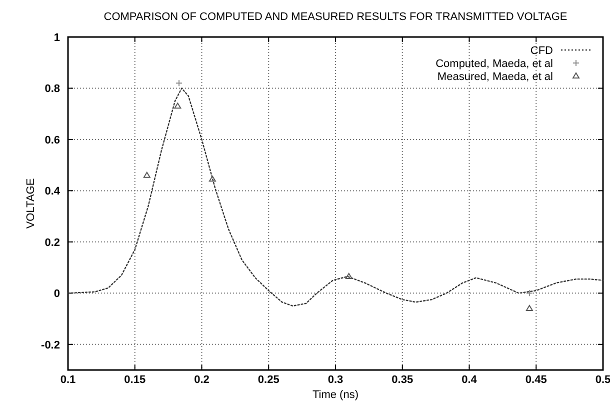 Image resolution: width=610 pixels, height=402 pixels. What do you see at coordinates (52, 89) in the screenshot?
I see `y-tick-label: 0.8` at bounding box center [52, 89].